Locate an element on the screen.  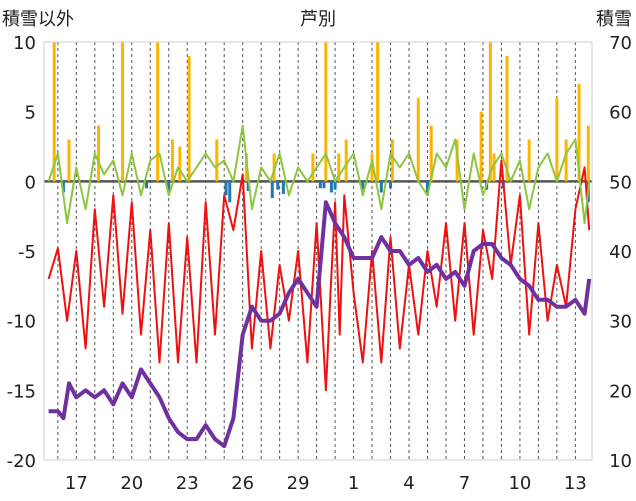
x-tick-label: 29 is located at coordinates (298, 483).